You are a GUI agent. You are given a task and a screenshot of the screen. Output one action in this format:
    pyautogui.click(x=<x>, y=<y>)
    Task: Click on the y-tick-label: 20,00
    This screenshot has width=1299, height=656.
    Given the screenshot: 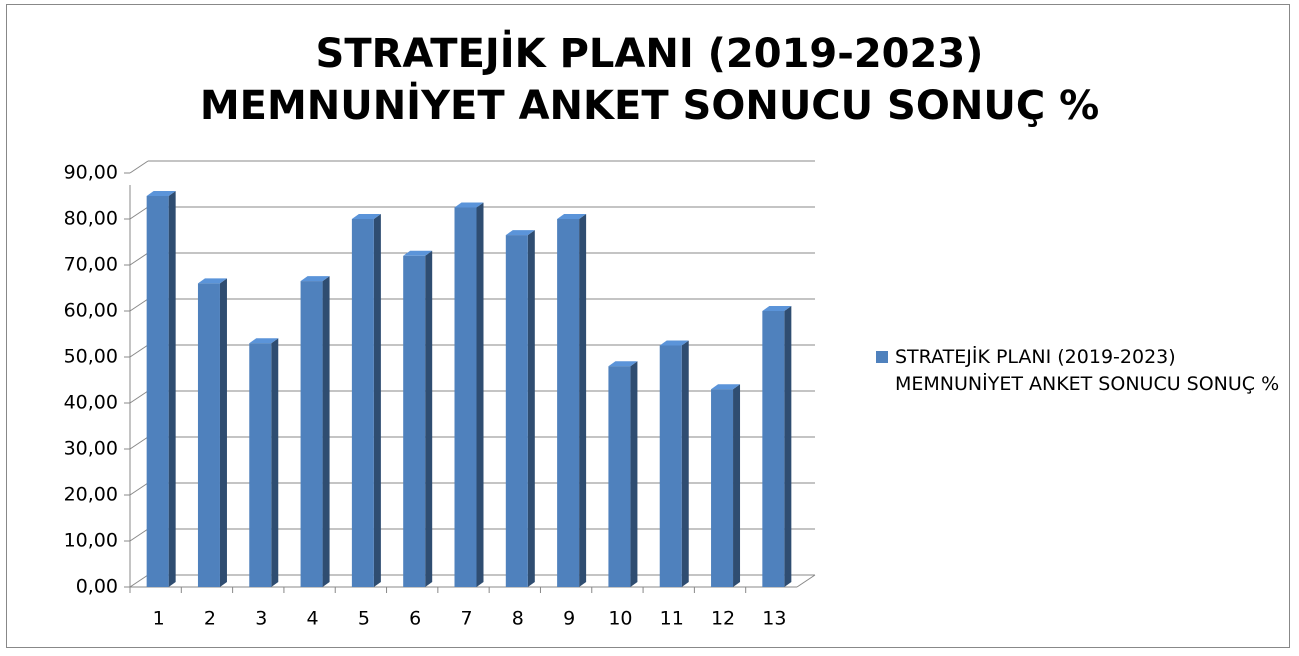 What is the action you would take?
    pyautogui.click(x=91, y=495)
    